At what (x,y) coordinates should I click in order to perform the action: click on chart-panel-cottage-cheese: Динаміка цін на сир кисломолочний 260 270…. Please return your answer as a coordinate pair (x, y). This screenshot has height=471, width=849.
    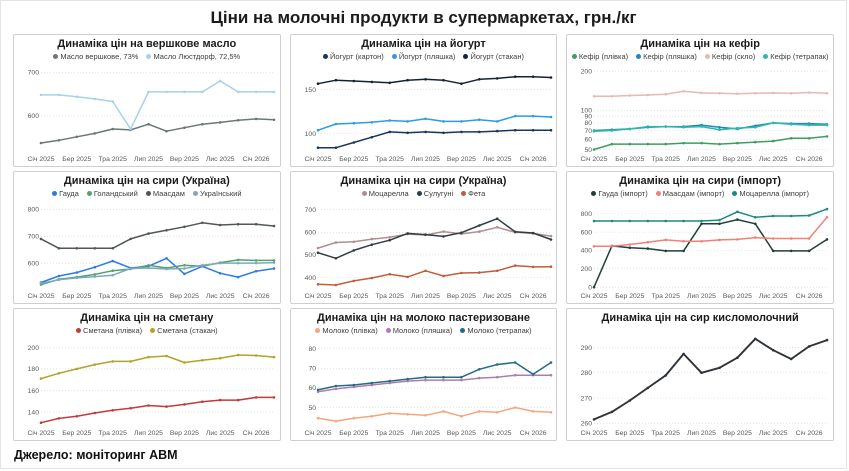
    Looking at the image, I should click on (700, 374).